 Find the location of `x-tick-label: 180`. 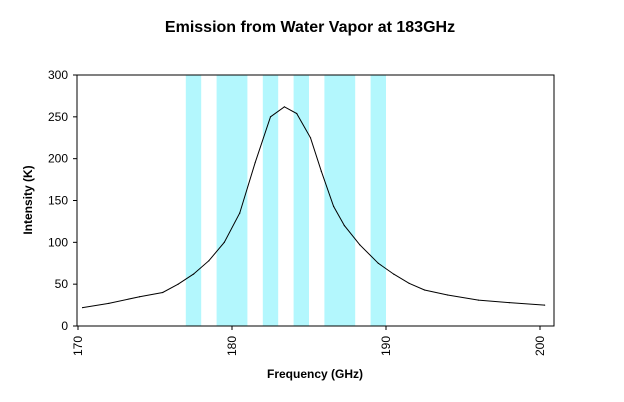

x-tick-label: 180 is located at coordinates (232, 346).